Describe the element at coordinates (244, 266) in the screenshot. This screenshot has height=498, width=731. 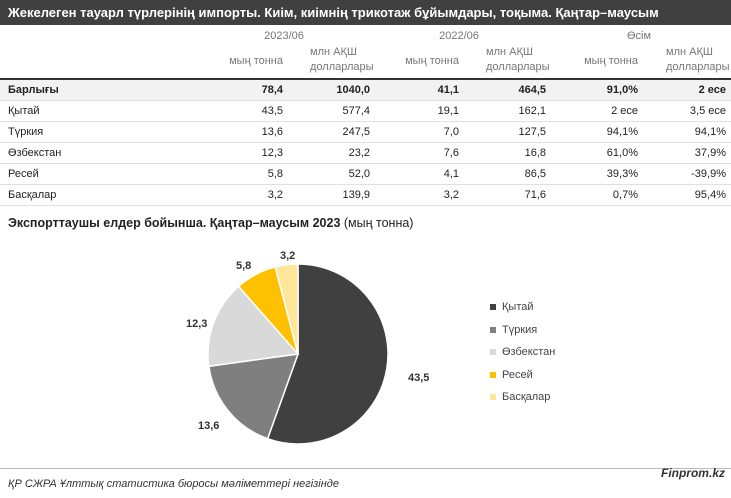
I see `pie-data-label: 5,8` at that location.